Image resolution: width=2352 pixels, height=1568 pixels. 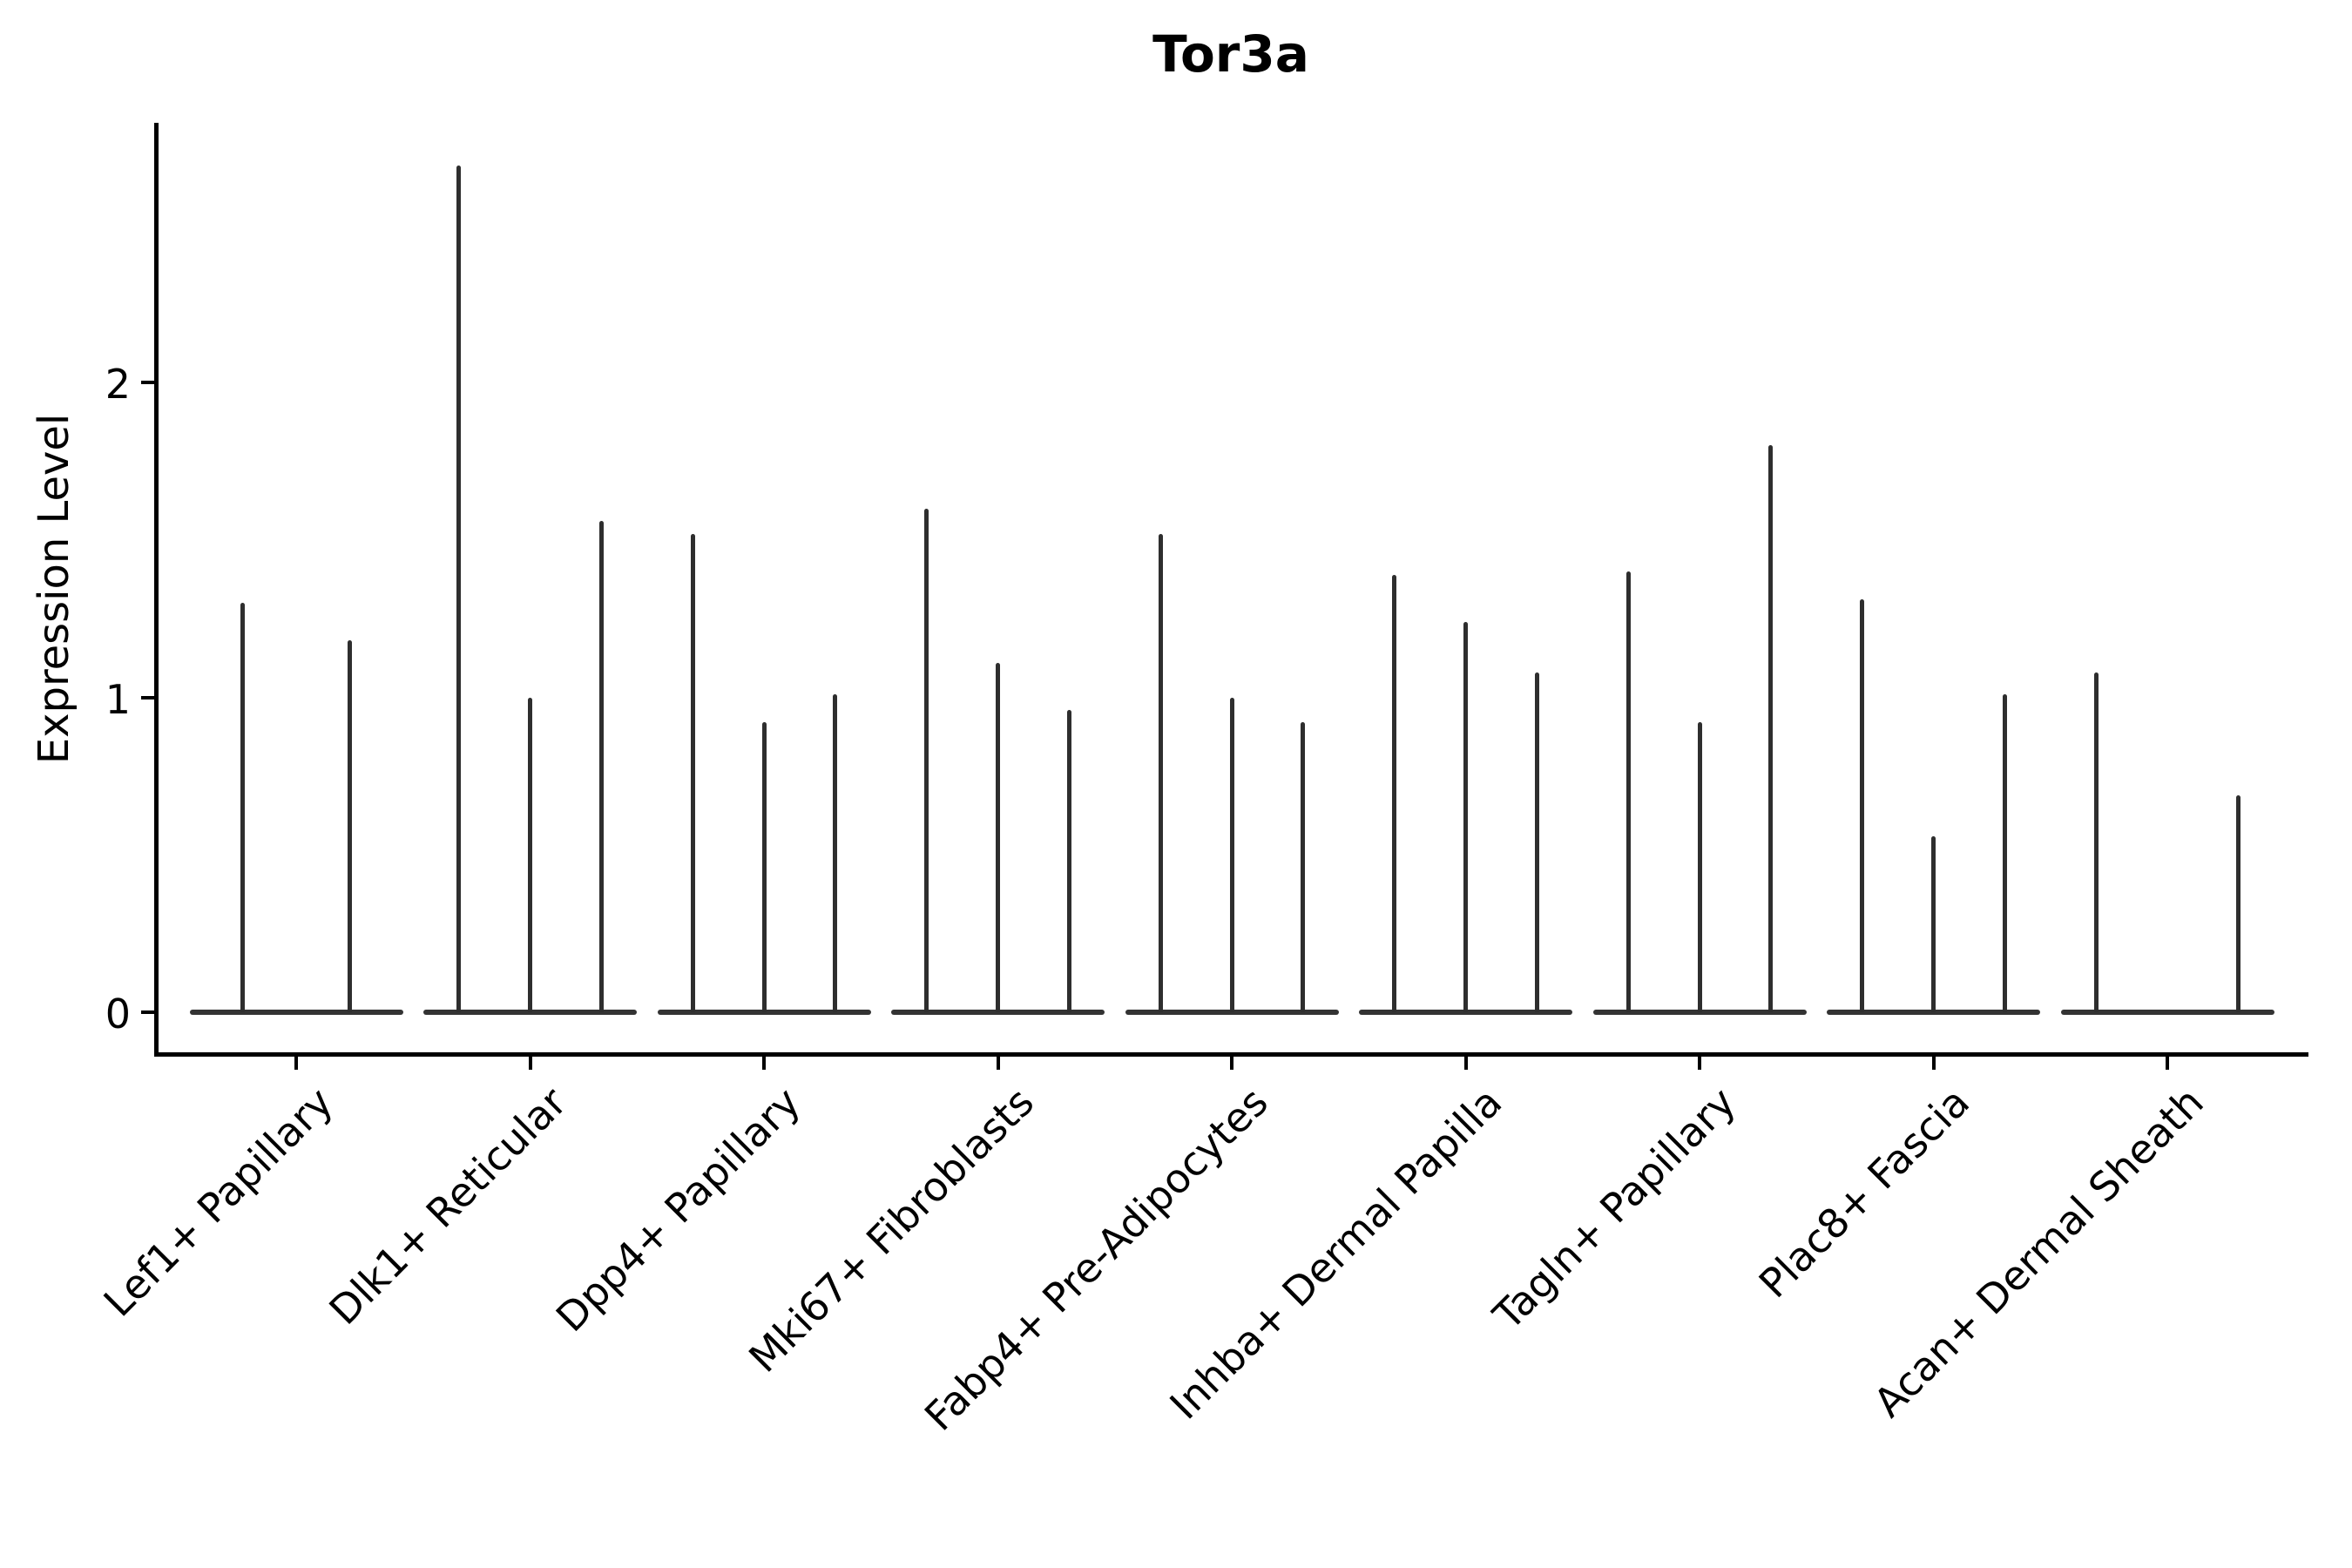 I want to click on x-category-label: Lef1+ Papillary, so click(x=218, y=1202).